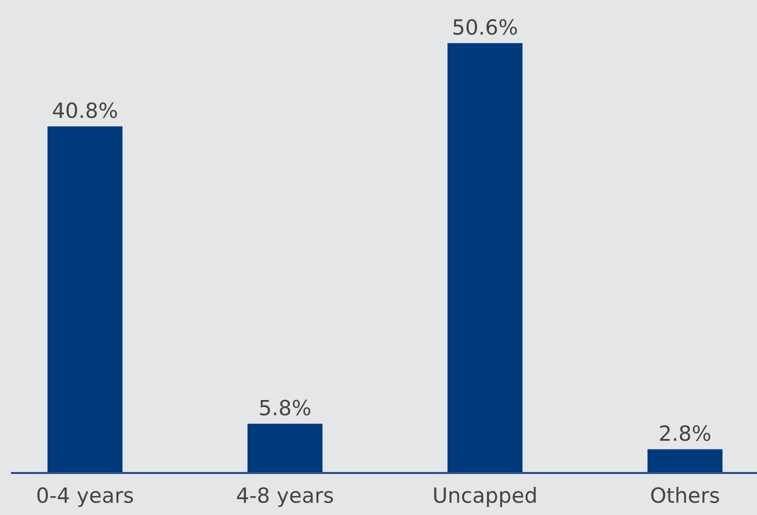  I want to click on data-label: 50.6%, so click(485, 27).